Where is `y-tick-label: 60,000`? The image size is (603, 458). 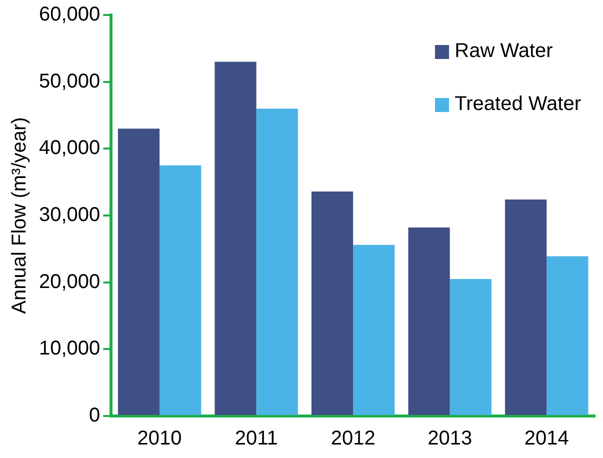
y-tick-label: 60,000 is located at coordinates (69, 15).